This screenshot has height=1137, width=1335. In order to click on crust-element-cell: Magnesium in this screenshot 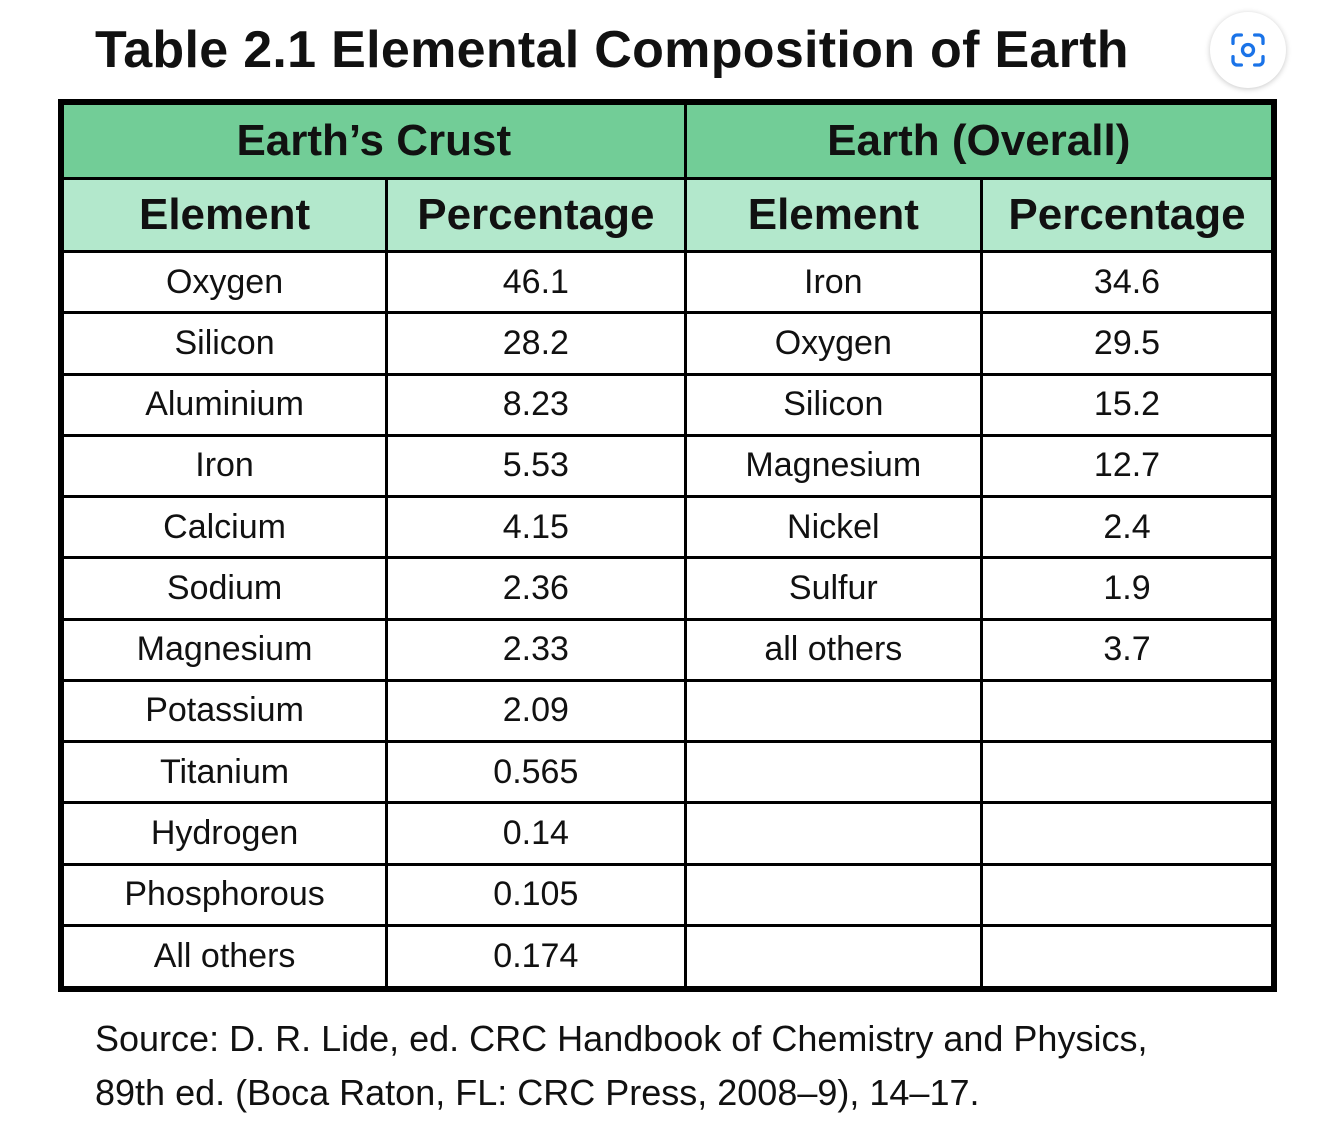, I will do `click(224, 649)`.